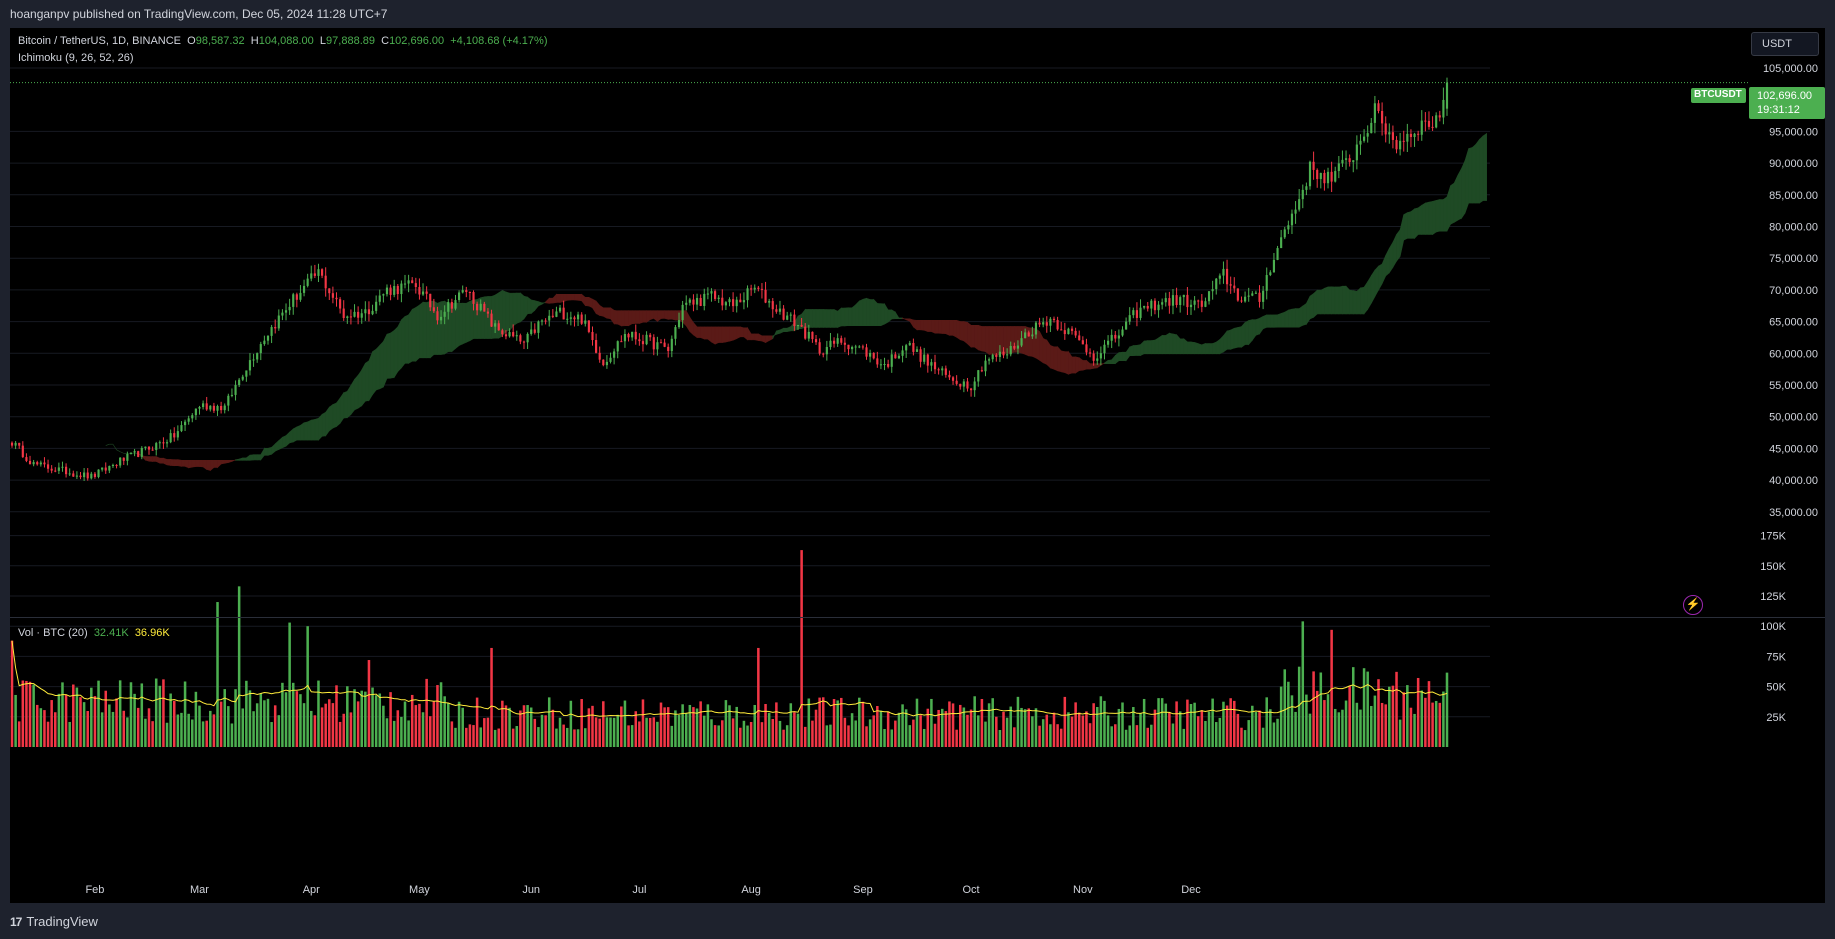 This screenshot has height=939, width=1835. I want to click on volume-axis: 25K 50K 75K 100K 125K 150K 175K, so click(1773, 627).